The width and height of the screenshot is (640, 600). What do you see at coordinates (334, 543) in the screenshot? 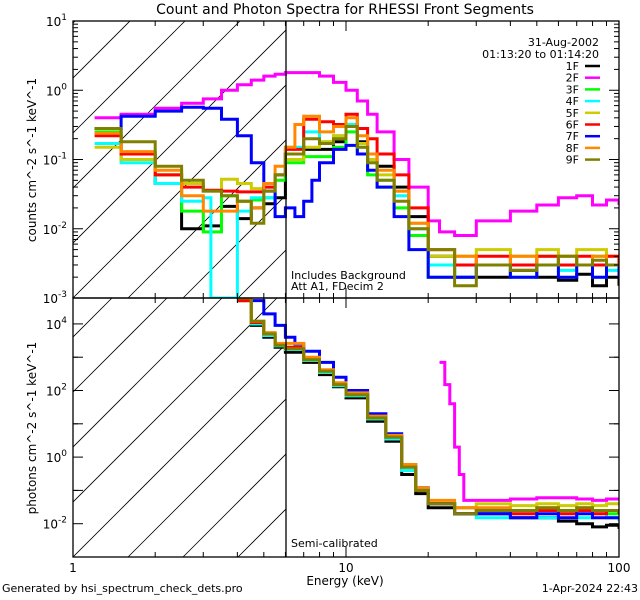
I see `semi-calibrated-annotation: Semi-calibrated` at bounding box center [334, 543].